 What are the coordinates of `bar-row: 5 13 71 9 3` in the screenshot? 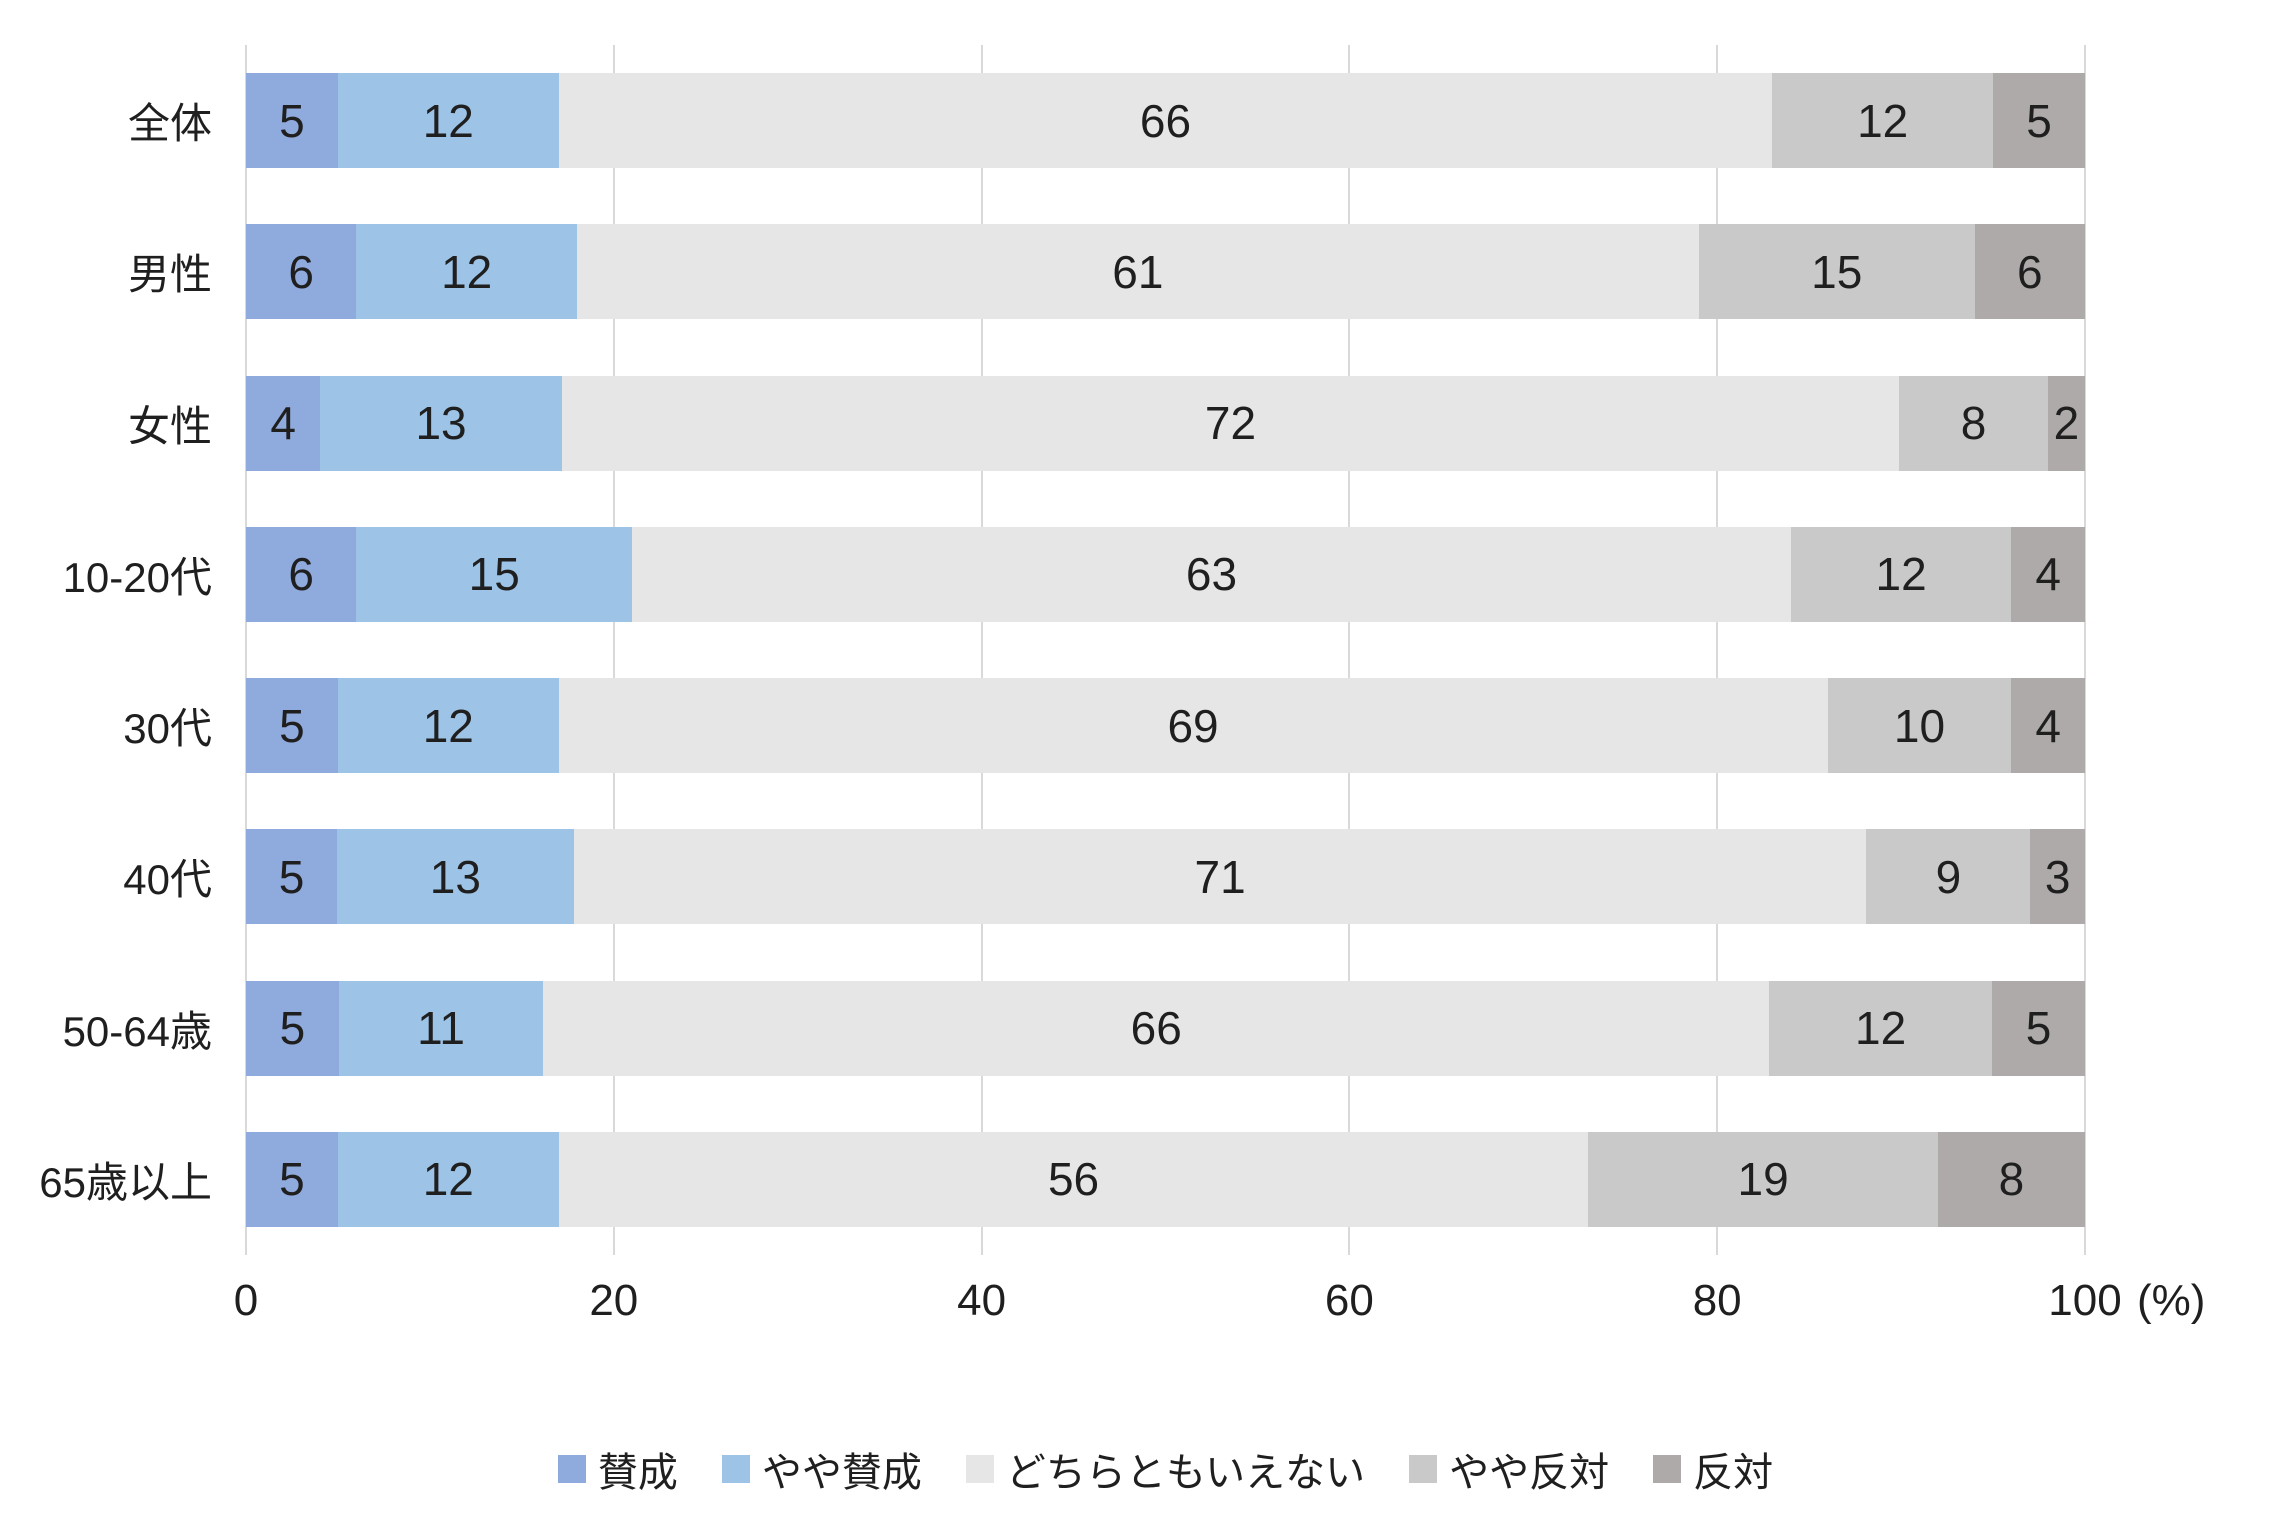 It's located at (1165, 876).